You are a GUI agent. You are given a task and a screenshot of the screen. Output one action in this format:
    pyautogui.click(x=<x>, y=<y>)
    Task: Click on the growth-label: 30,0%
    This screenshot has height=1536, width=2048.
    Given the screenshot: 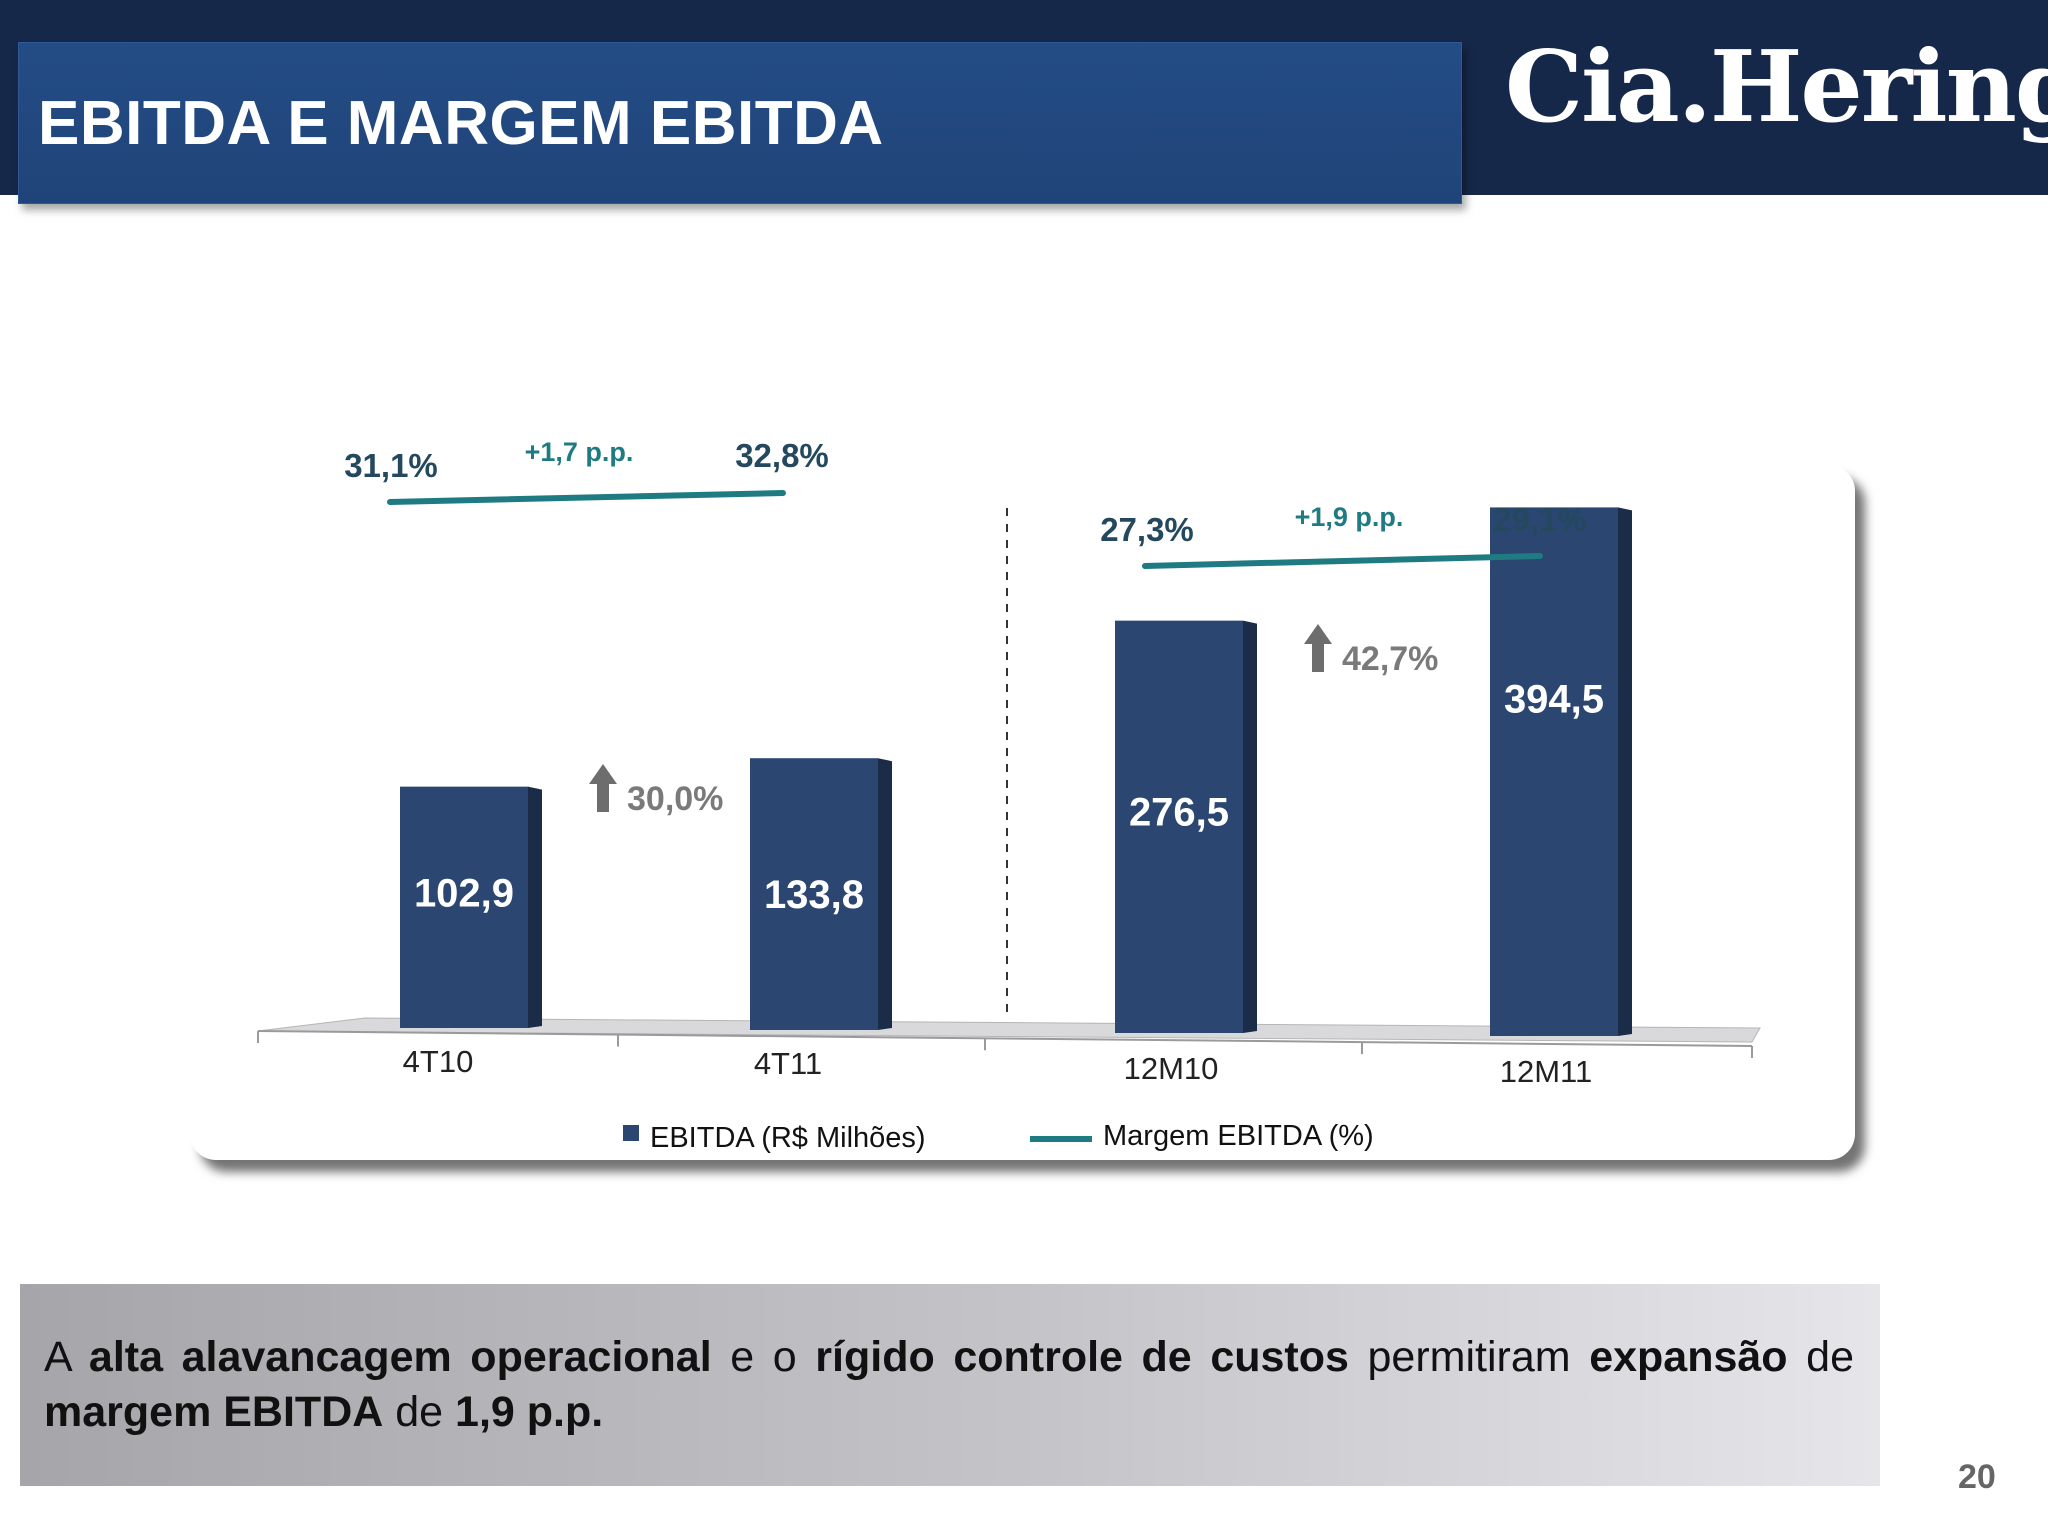 What is the action you would take?
    pyautogui.click(x=675, y=799)
    